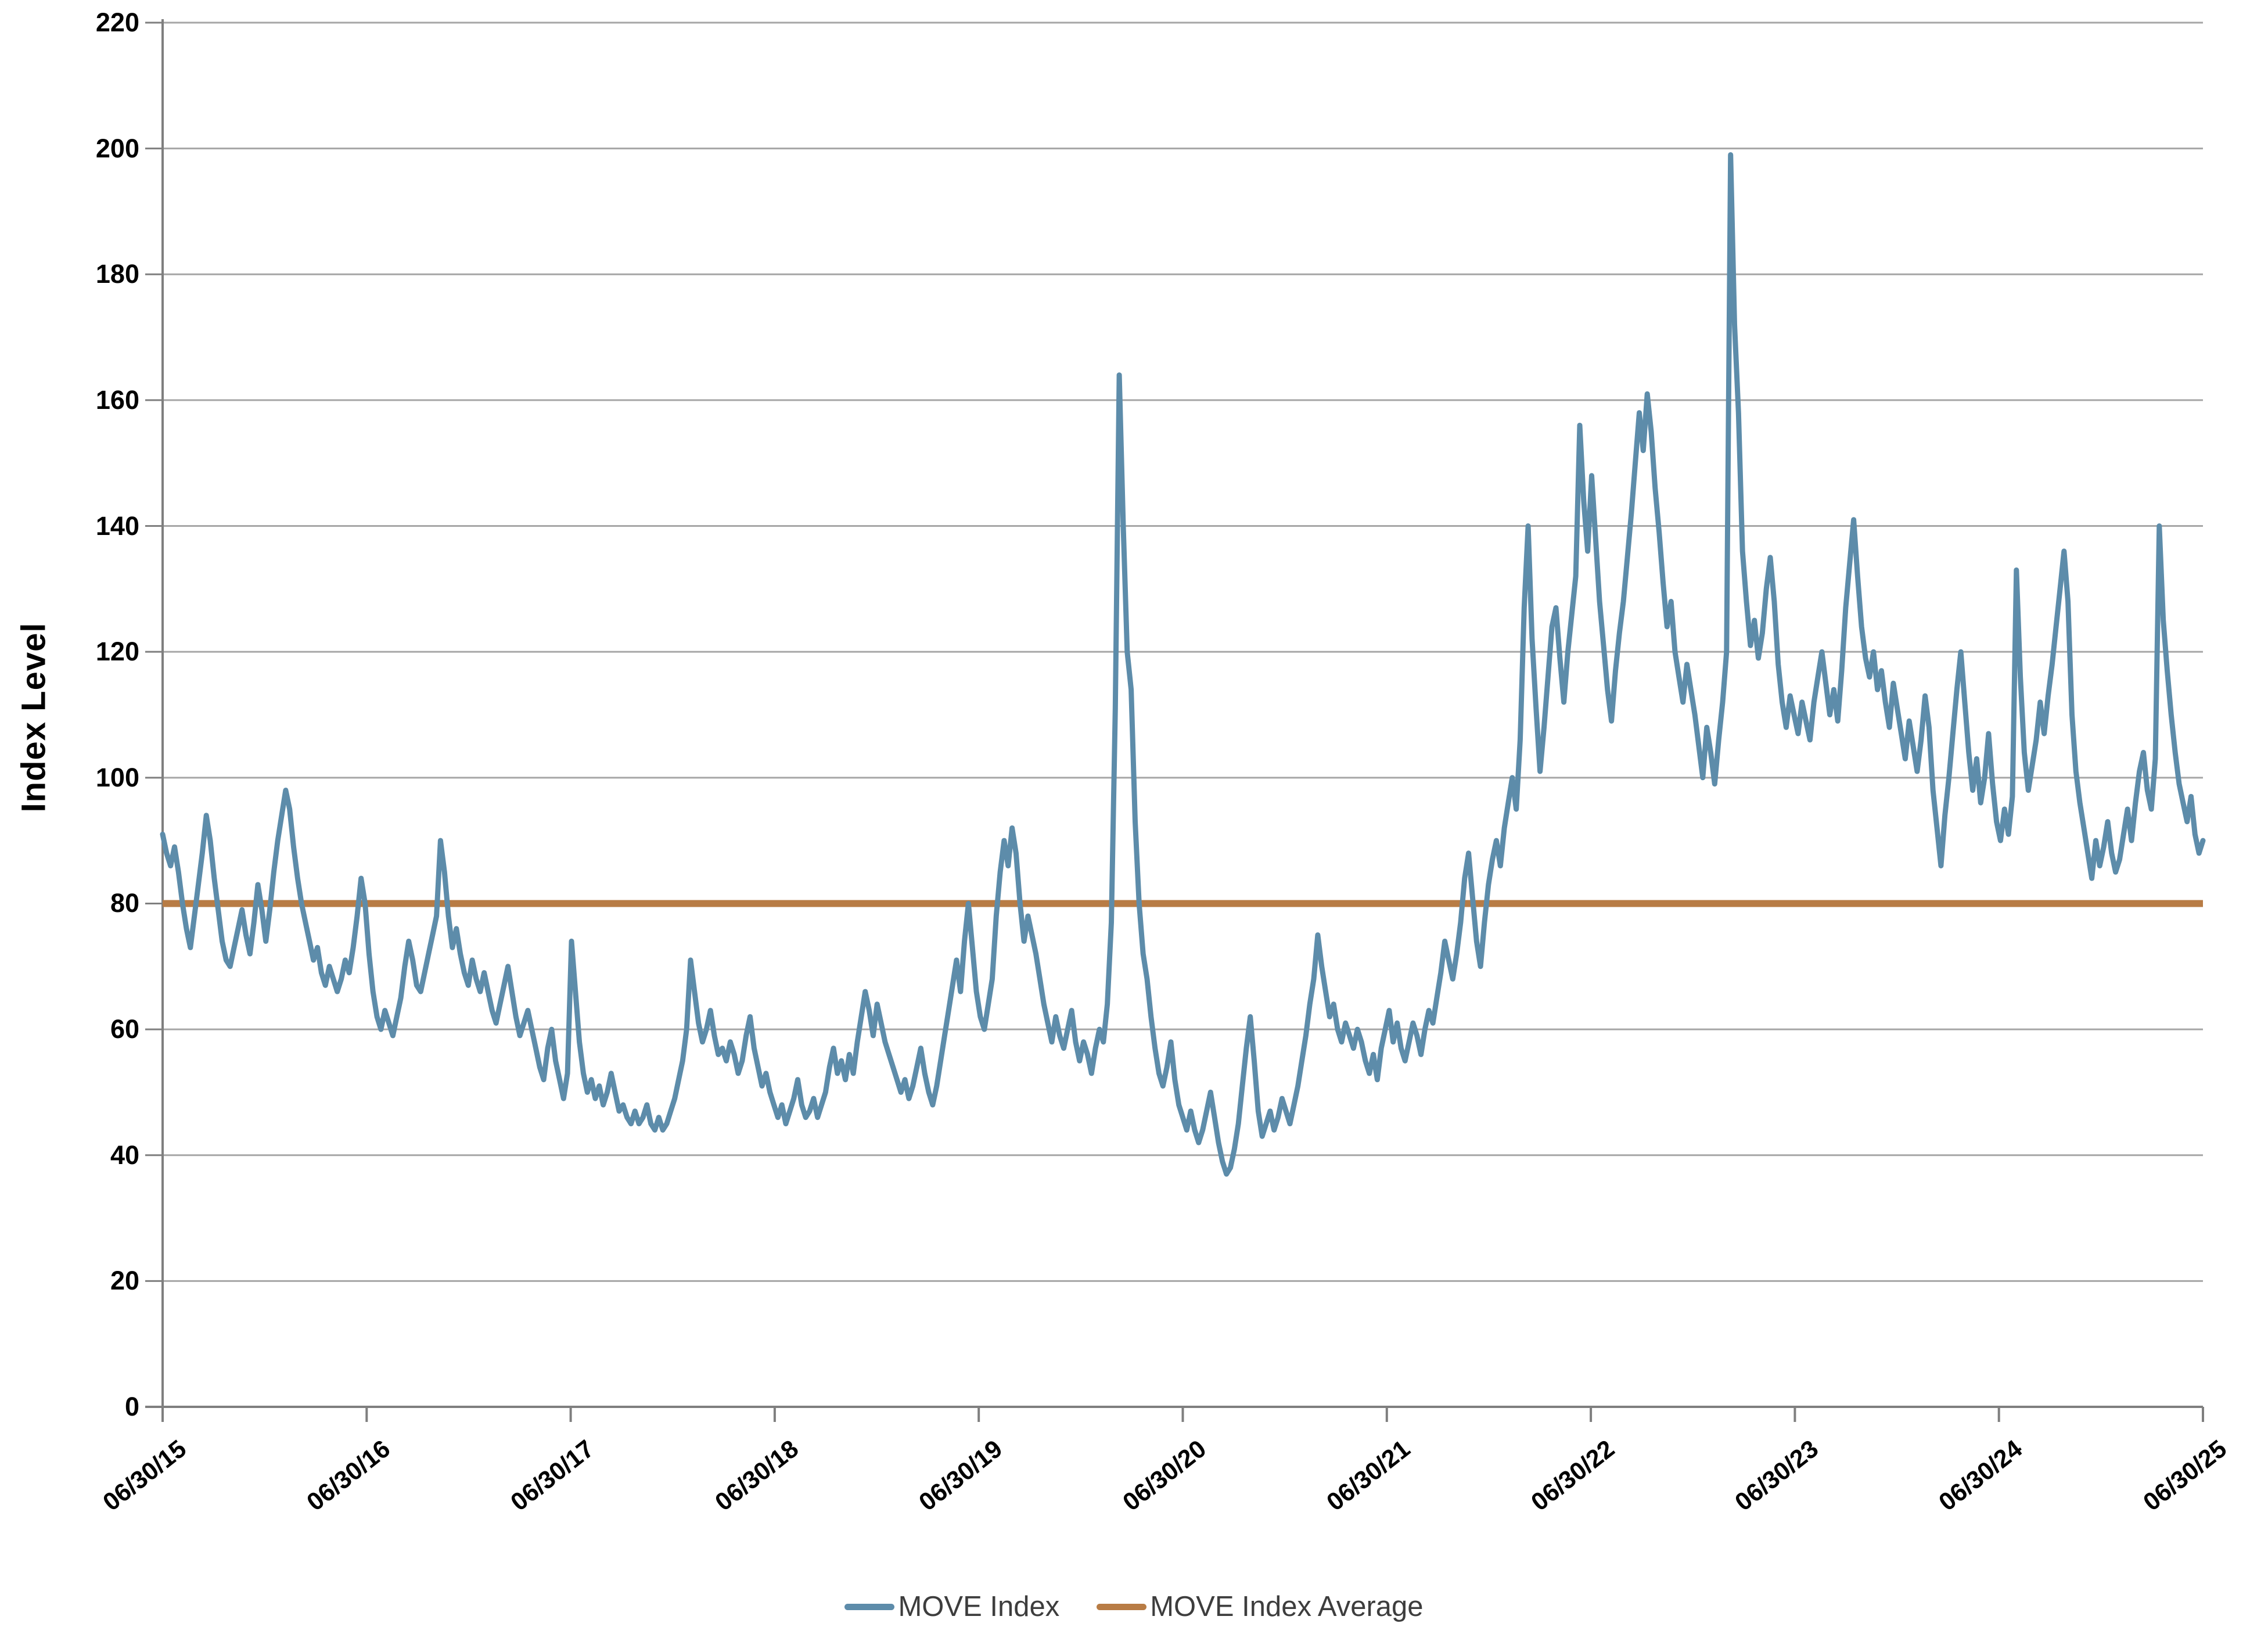 This screenshot has height=1645, width=2268. Describe the element at coordinates (124, 1029) in the screenshot. I see `y-tick-label-60: 60` at that location.